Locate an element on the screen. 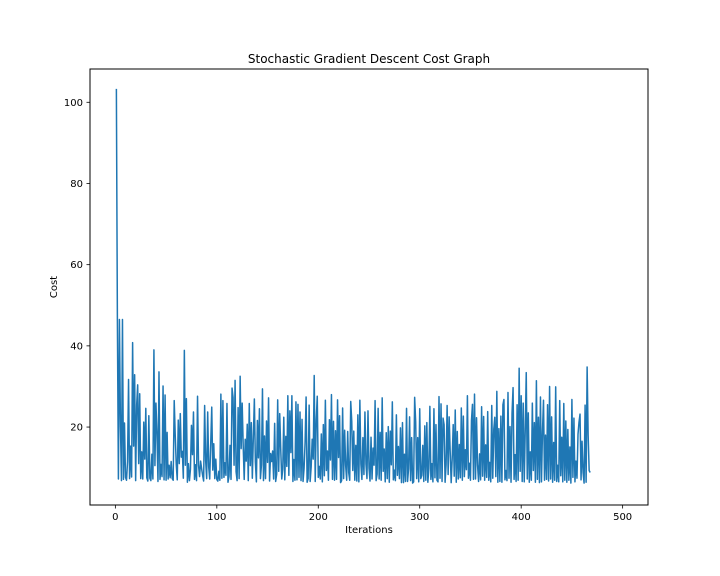  chart-title: Stochastic Gradient Descent Cost Graph is located at coordinates (369, 59).